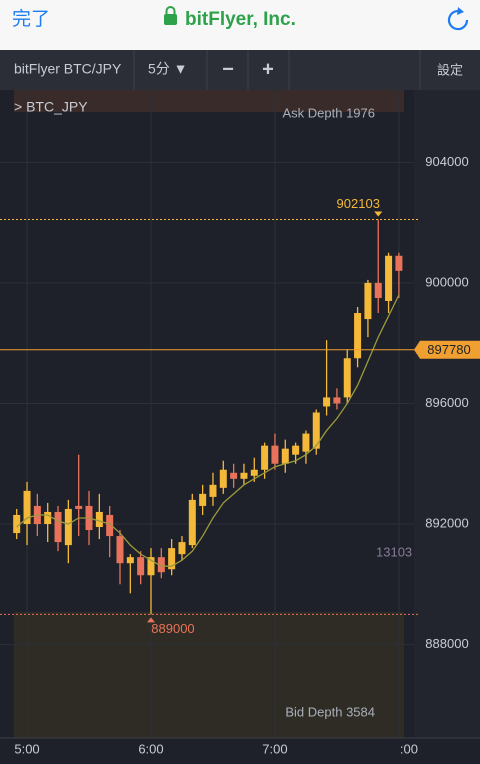 This screenshot has width=480, height=764. Describe the element at coordinates (446, 522) in the screenshot. I see `y-tick-label: 892000` at that location.